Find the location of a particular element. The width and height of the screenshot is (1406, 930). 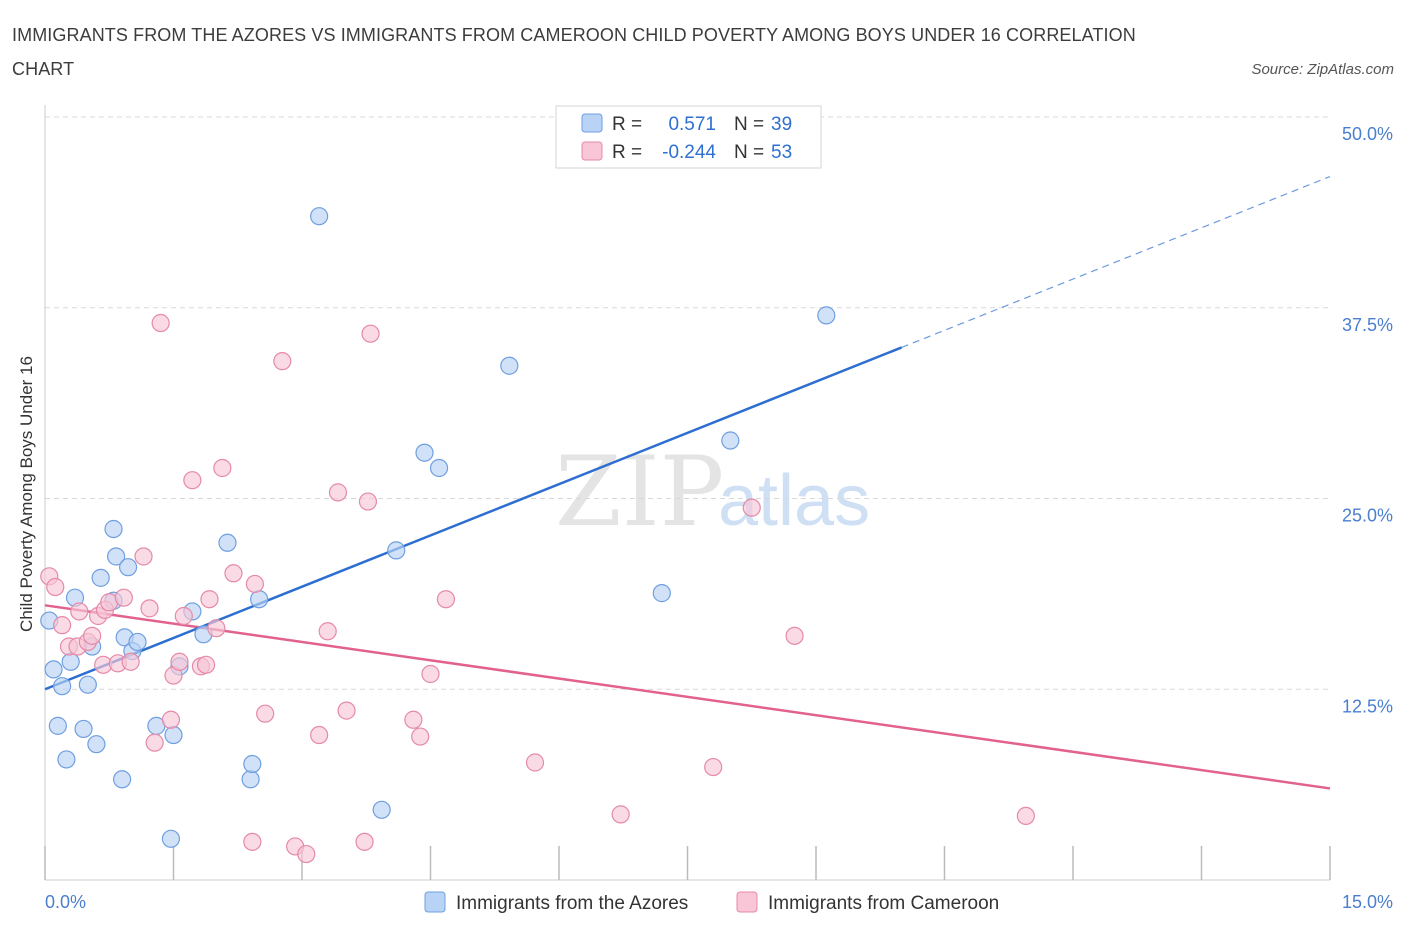

x-tick-labels: 0.0% 15.0% is located at coordinates (719, 902).